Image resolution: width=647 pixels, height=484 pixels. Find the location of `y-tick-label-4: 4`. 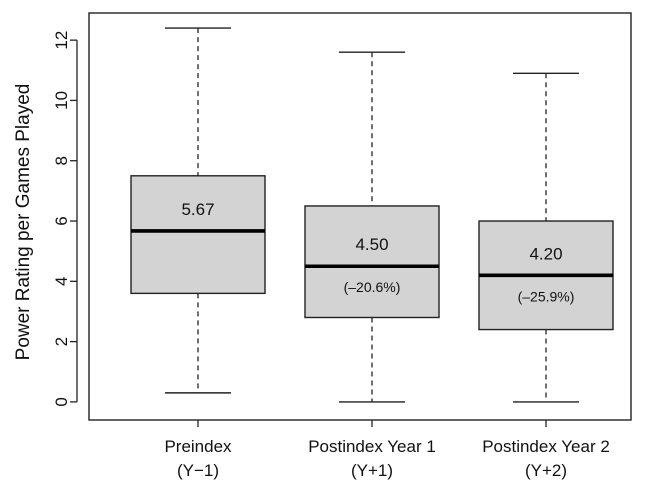

y-tick-label-4: 4 is located at coordinates (61, 281).